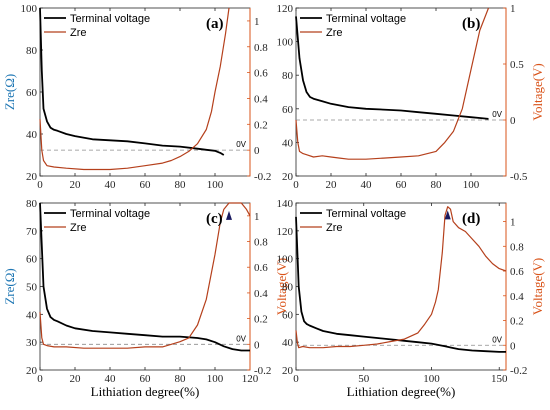 Image resolution: width=550 pixels, height=410 pixels. Describe the element at coordinates (364, 379) in the screenshot. I see `x-tick-label: 50` at that location.